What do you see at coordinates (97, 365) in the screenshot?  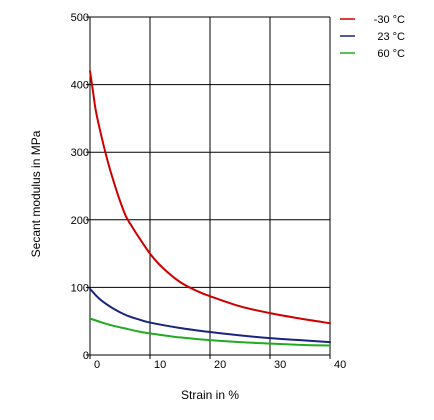 I see `x-tick-label: 0` at bounding box center [97, 365].